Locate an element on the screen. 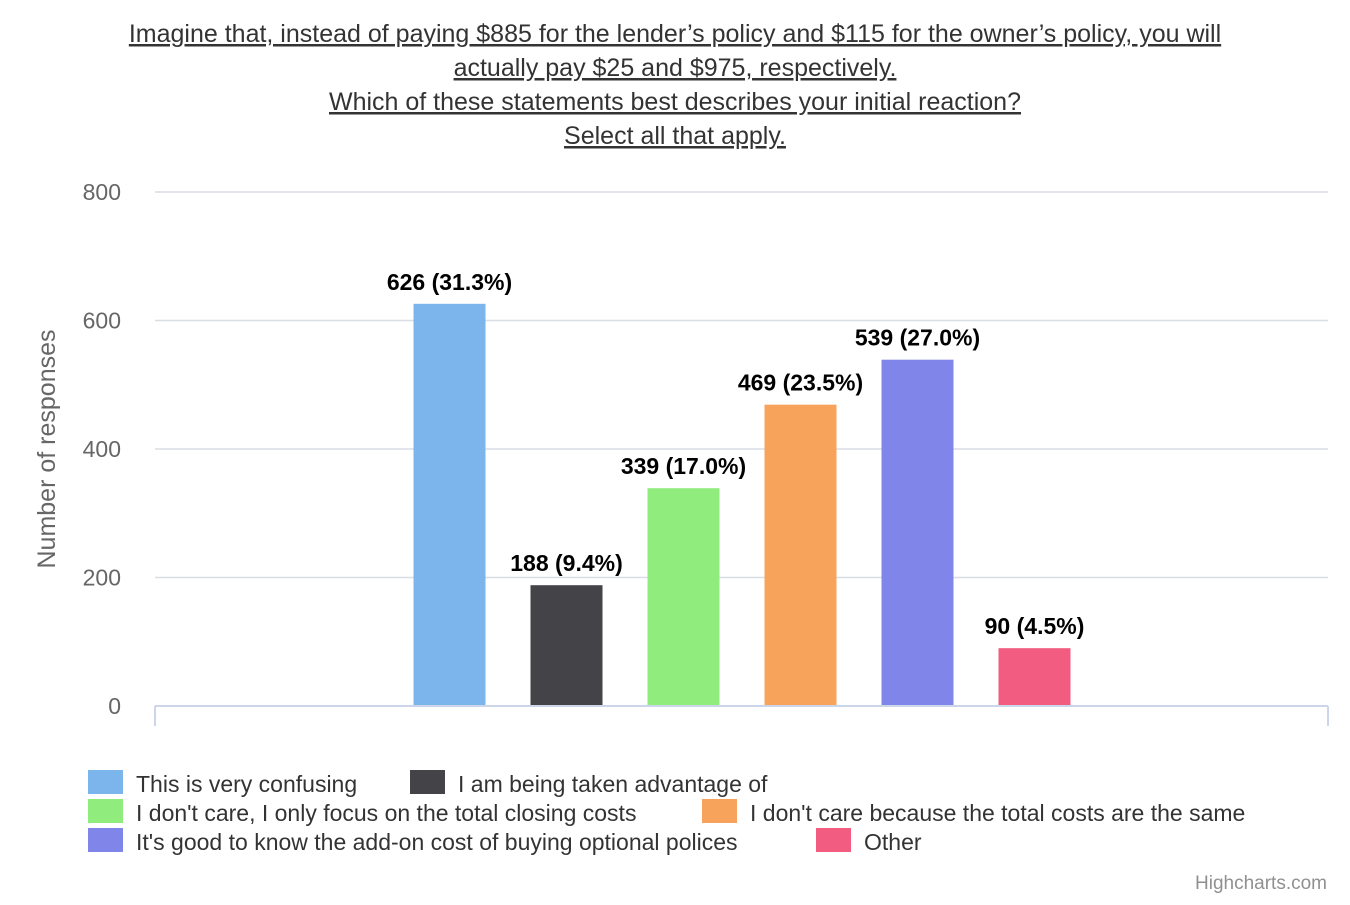  chart-title-line: actually pay $25 and $975, respectively. is located at coordinates (675, 68).